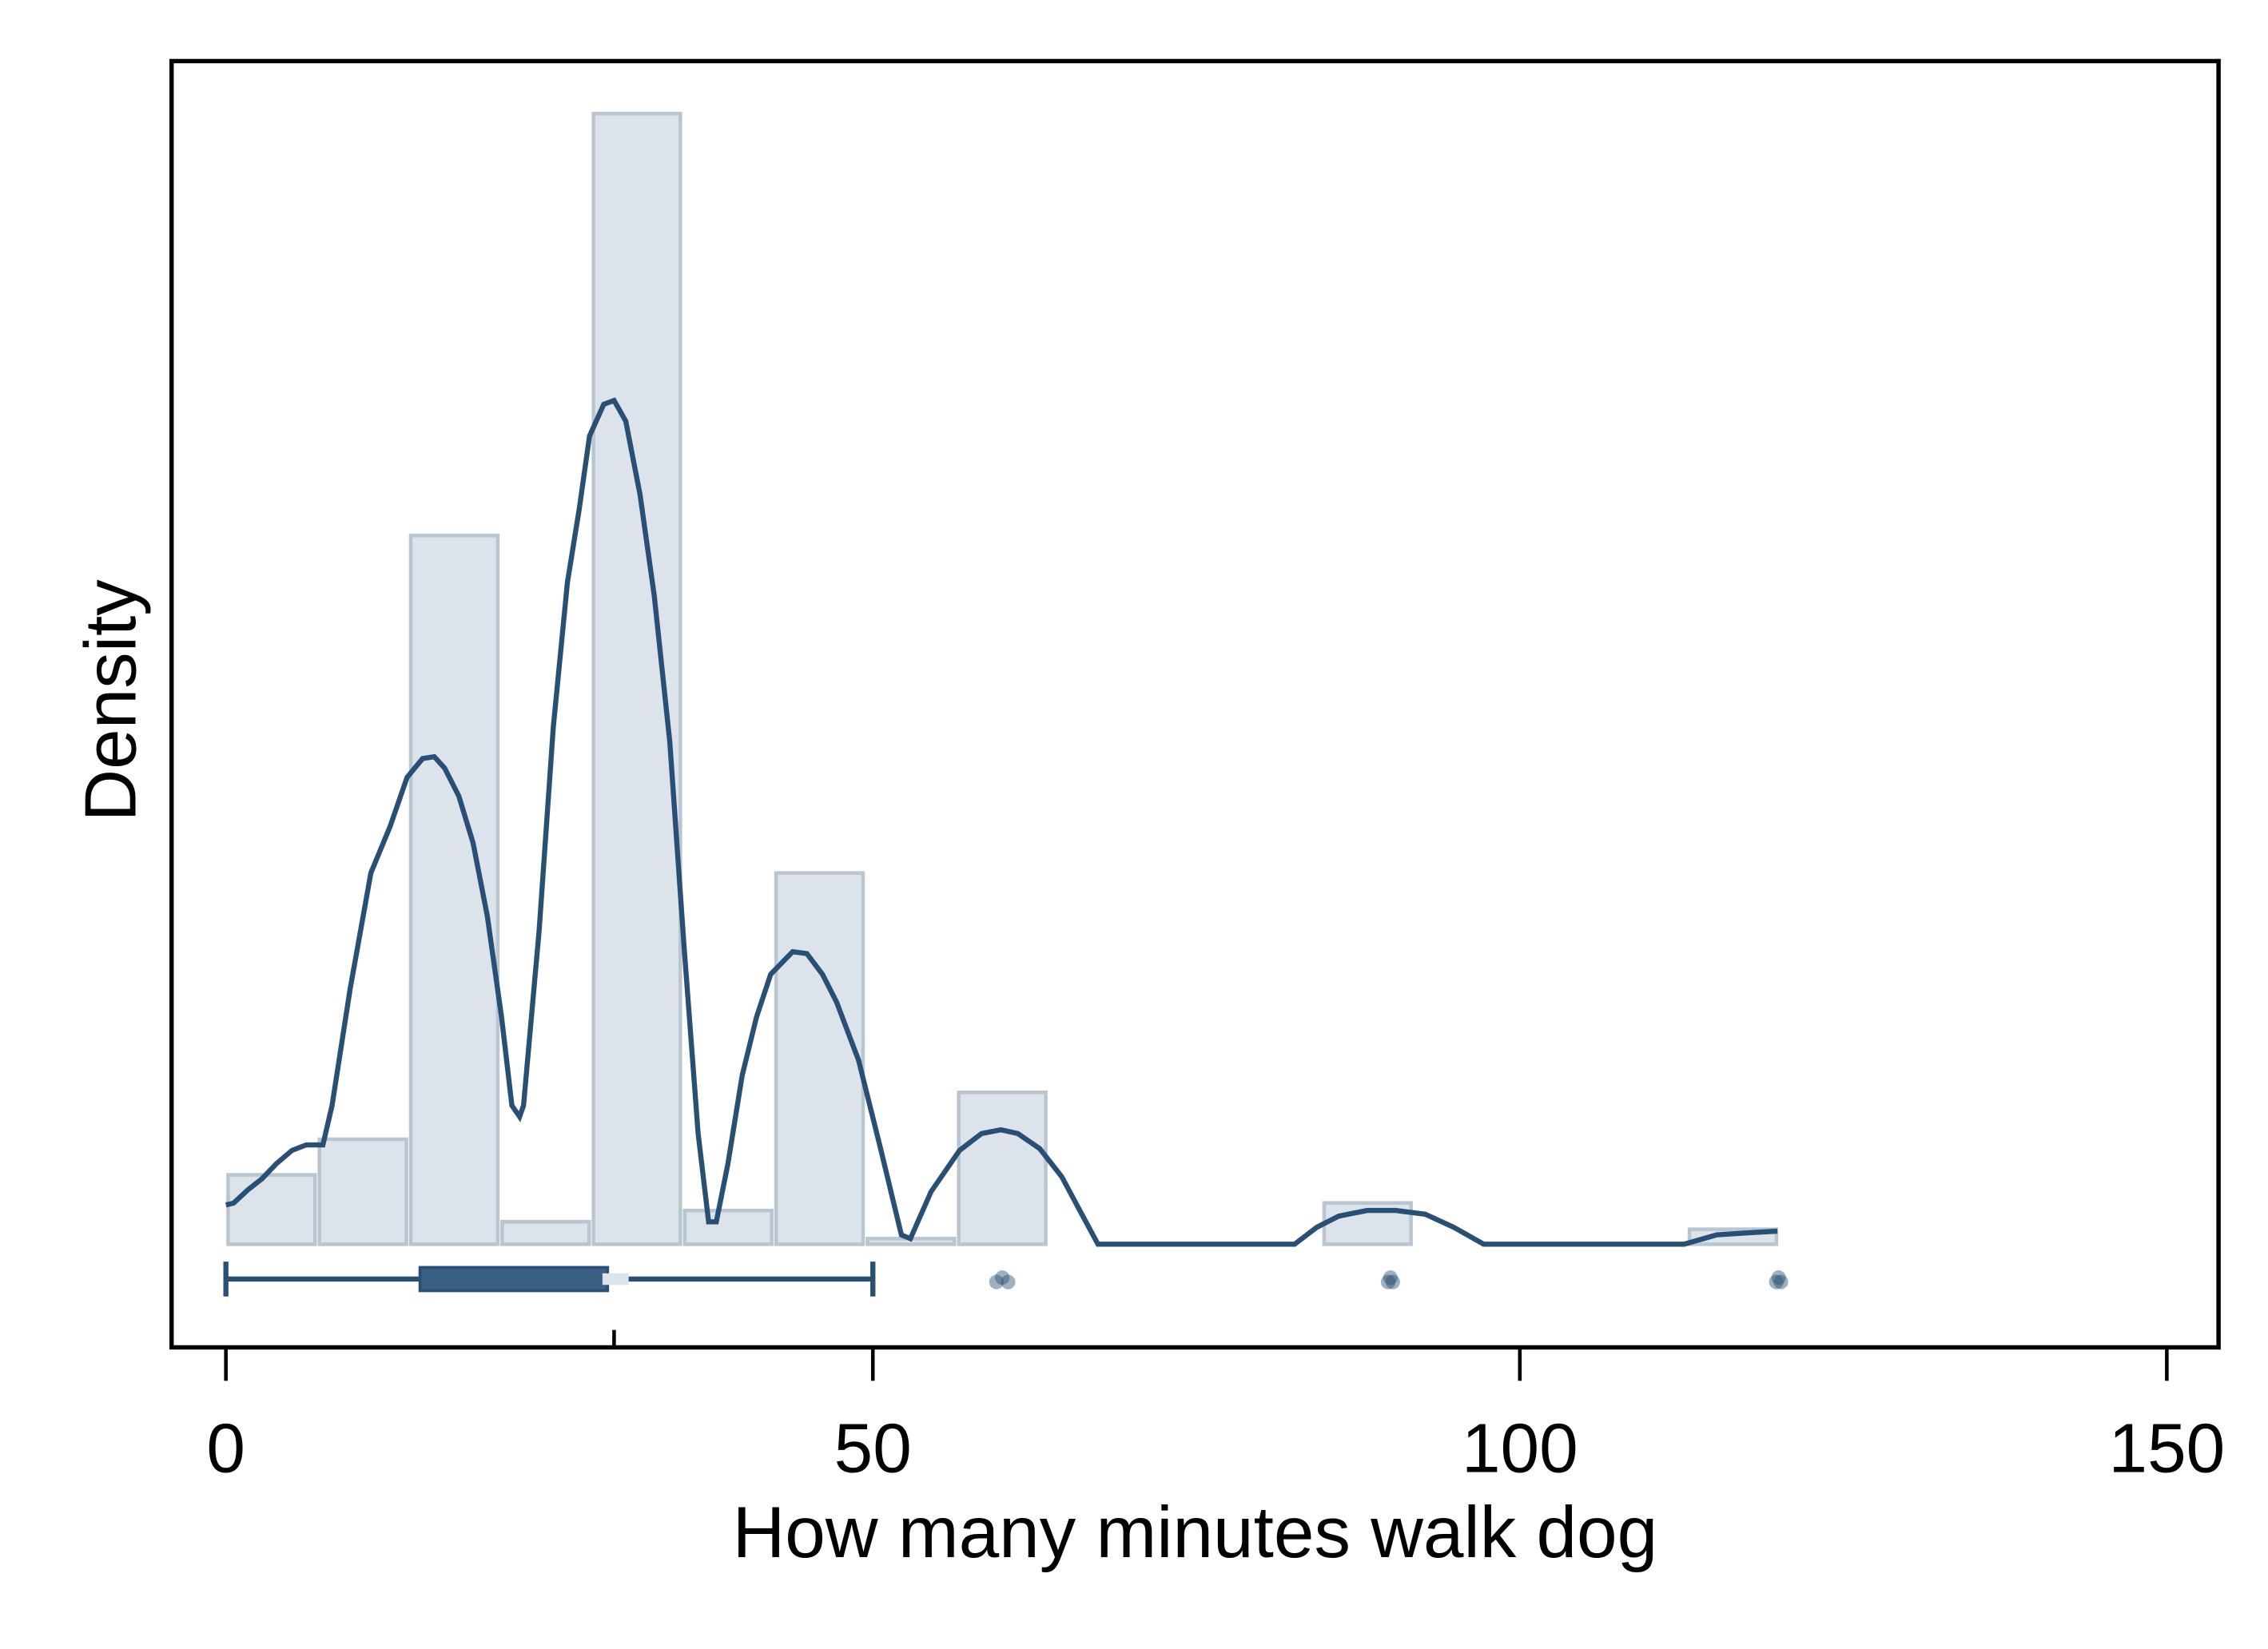  Describe the element at coordinates (873, 1448) in the screenshot. I see `x-tick-label: 50` at that location.